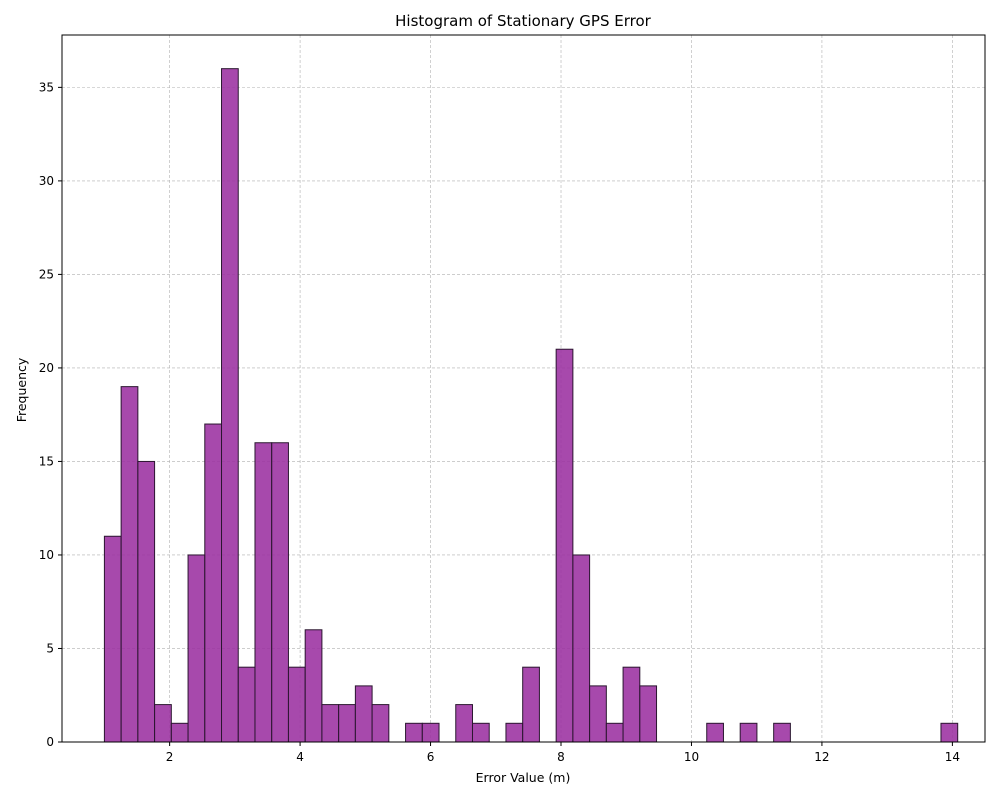 The height and width of the screenshot is (800, 1000). I want to click on y-tick-label: 10, so click(46, 555).